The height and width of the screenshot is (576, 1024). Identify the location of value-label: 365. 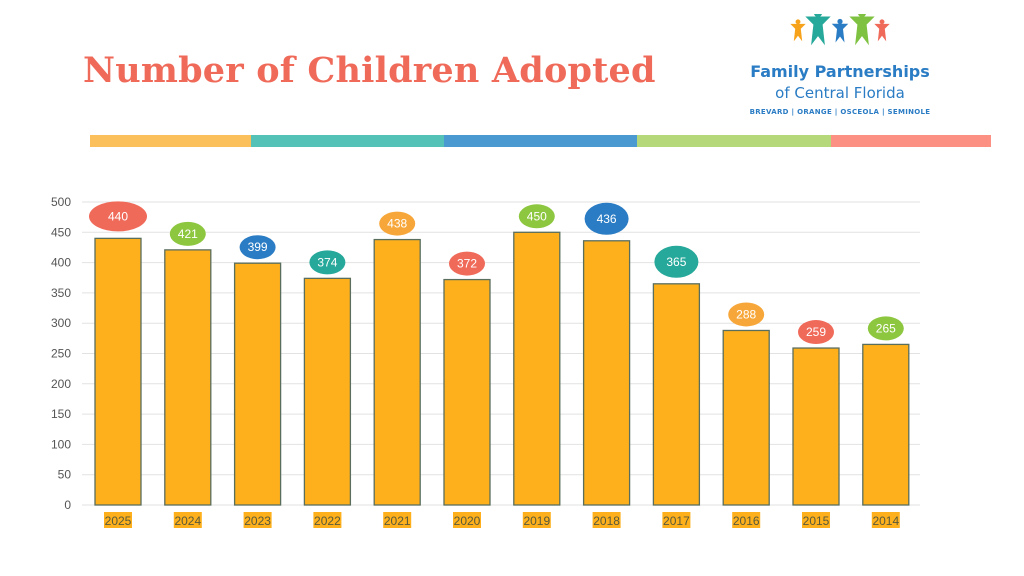
(676, 262).